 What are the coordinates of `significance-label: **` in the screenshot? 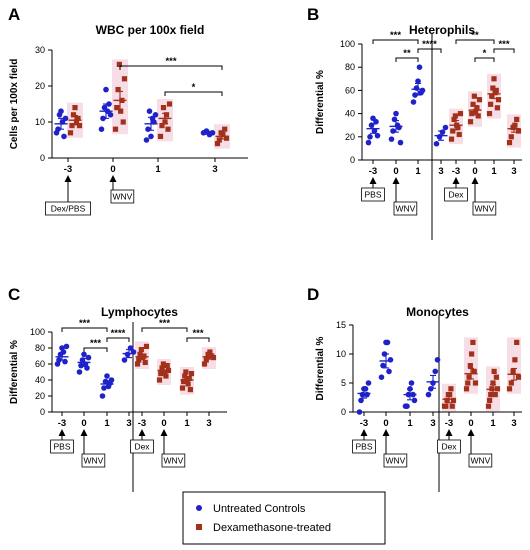 It's located at (475, 35).